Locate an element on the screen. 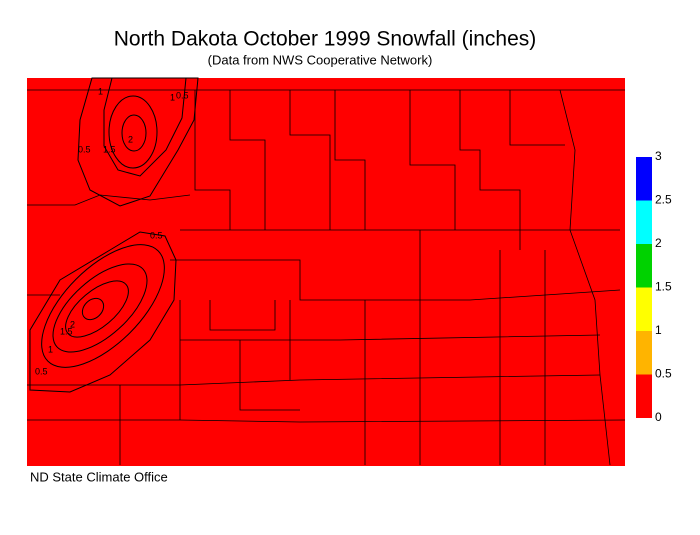  credit: ND State Climate Office is located at coordinates (99, 476).